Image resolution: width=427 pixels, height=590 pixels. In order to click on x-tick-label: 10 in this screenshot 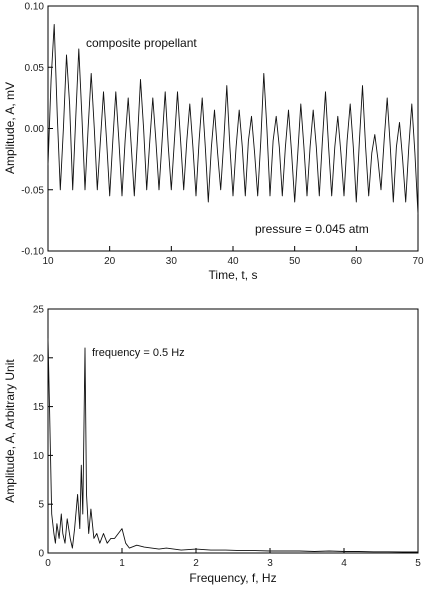, I will do `click(48, 261)`.